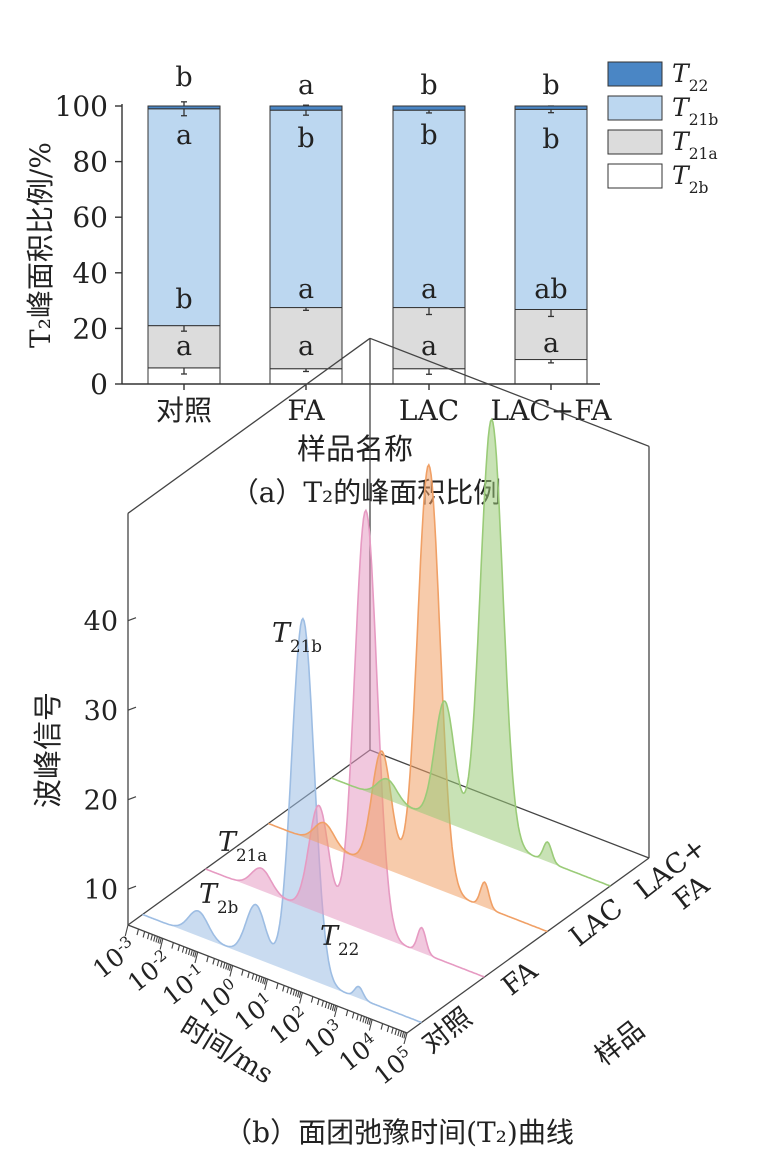 The width and height of the screenshot is (769, 1155). Describe the element at coordinates (635, 142) in the screenshot. I see `legend-swatch-T21a` at that location.